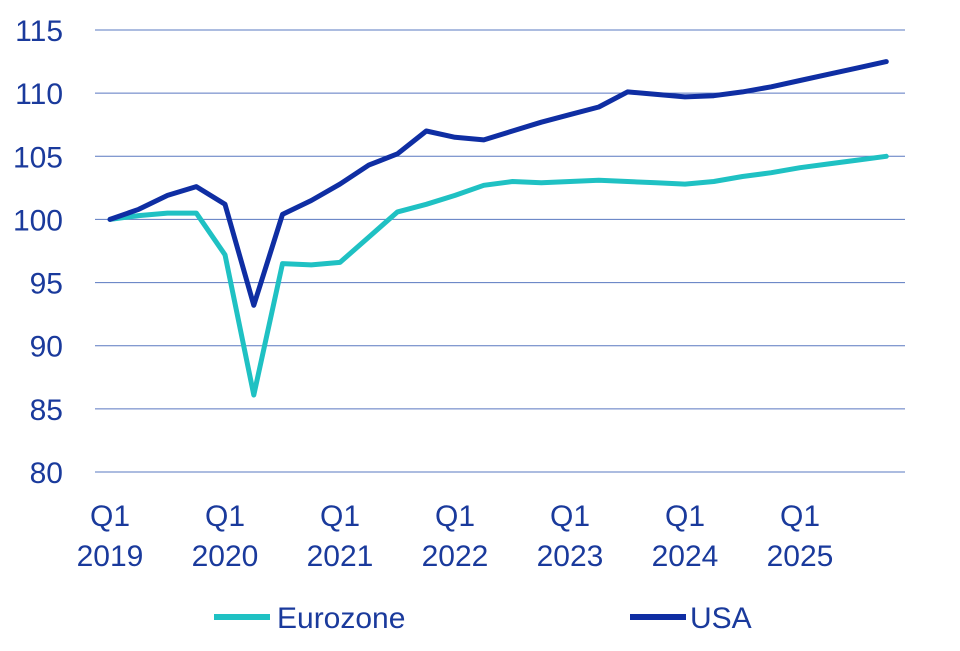  I want to click on x-tick-label-quarter-2021: Q1, so click(340, 516).